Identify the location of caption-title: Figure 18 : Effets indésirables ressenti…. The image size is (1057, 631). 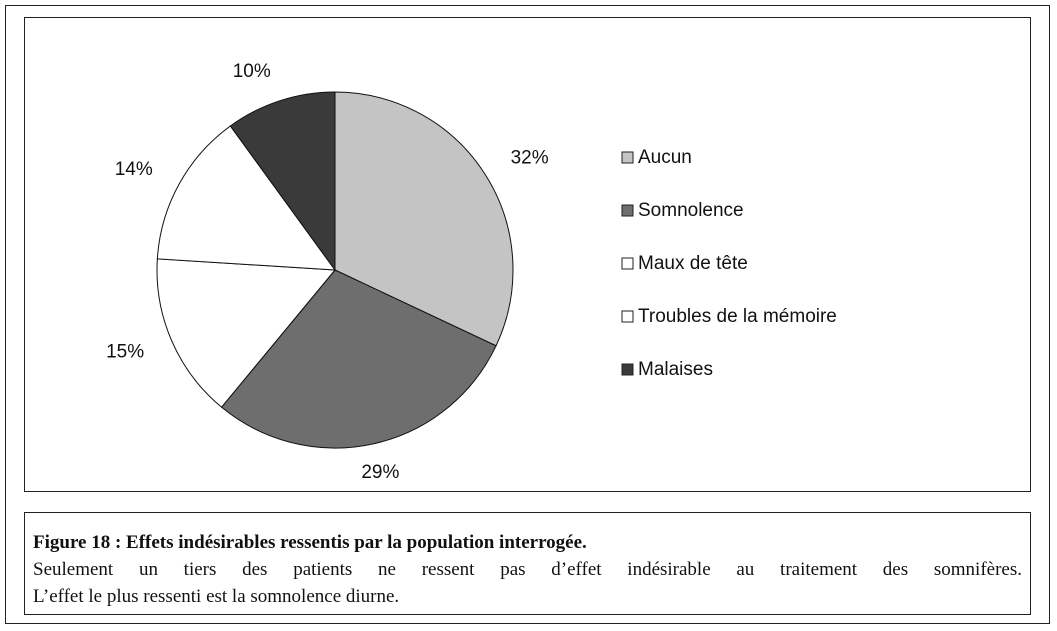
(310, 542).